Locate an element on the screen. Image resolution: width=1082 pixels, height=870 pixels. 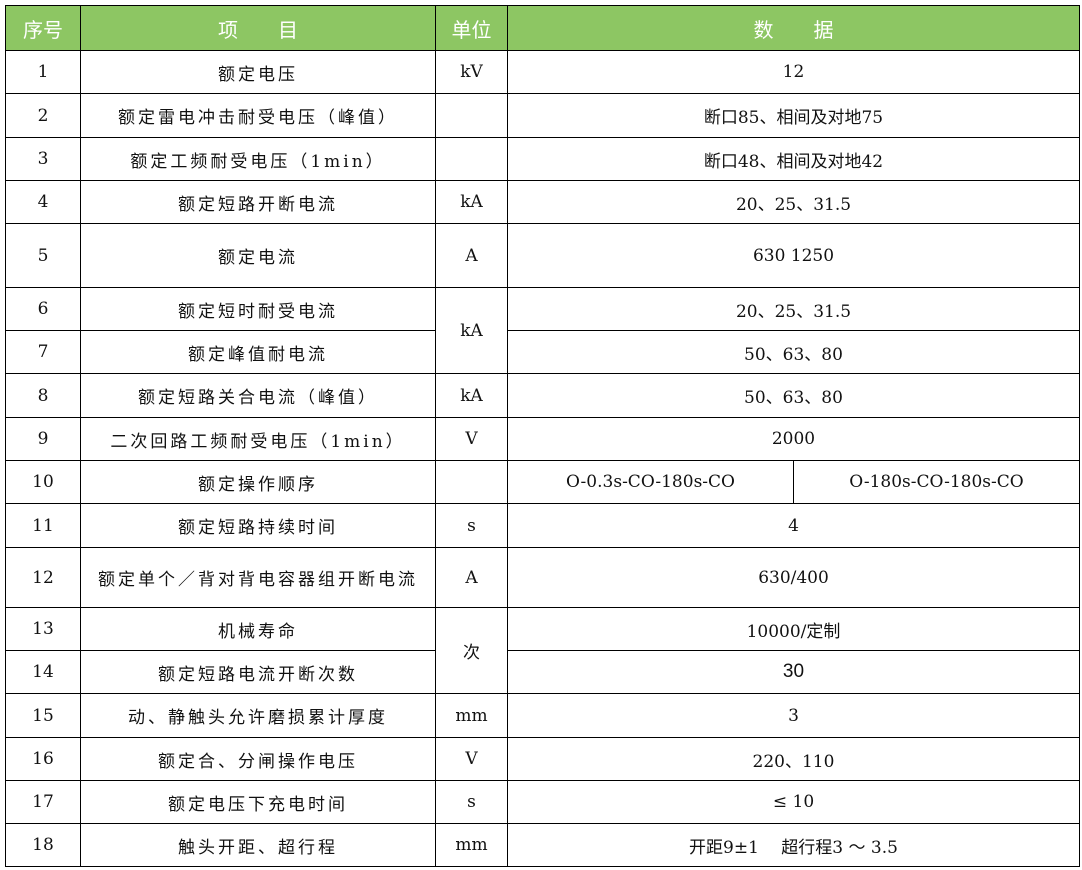
table-row: 14 额定短路电流开断次数 30 is located at coordinates (542, 672).